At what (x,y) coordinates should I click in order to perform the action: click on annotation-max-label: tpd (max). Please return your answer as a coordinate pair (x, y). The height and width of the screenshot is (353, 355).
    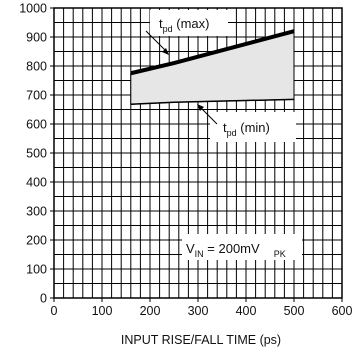
    Looking at the image, I should click on (184, 25).